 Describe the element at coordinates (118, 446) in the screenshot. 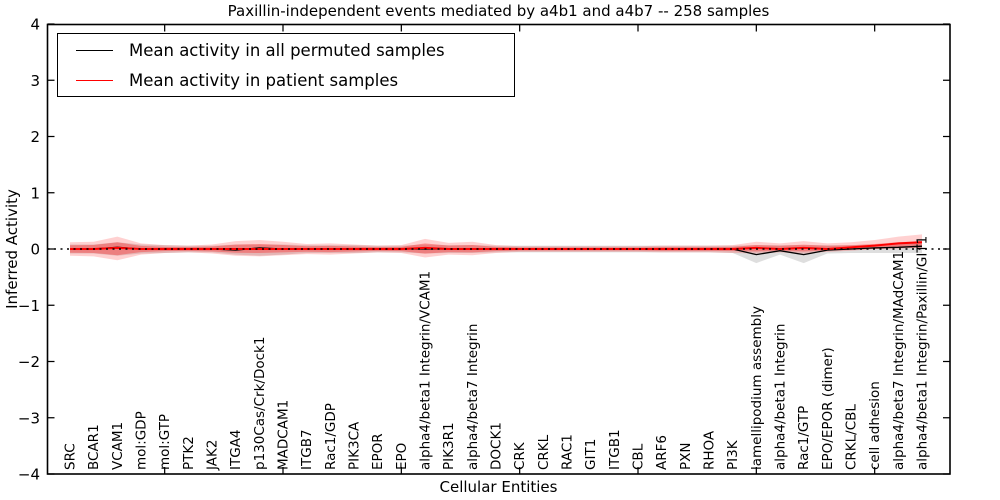

I see `x-category-label: VCAM1` at that location.